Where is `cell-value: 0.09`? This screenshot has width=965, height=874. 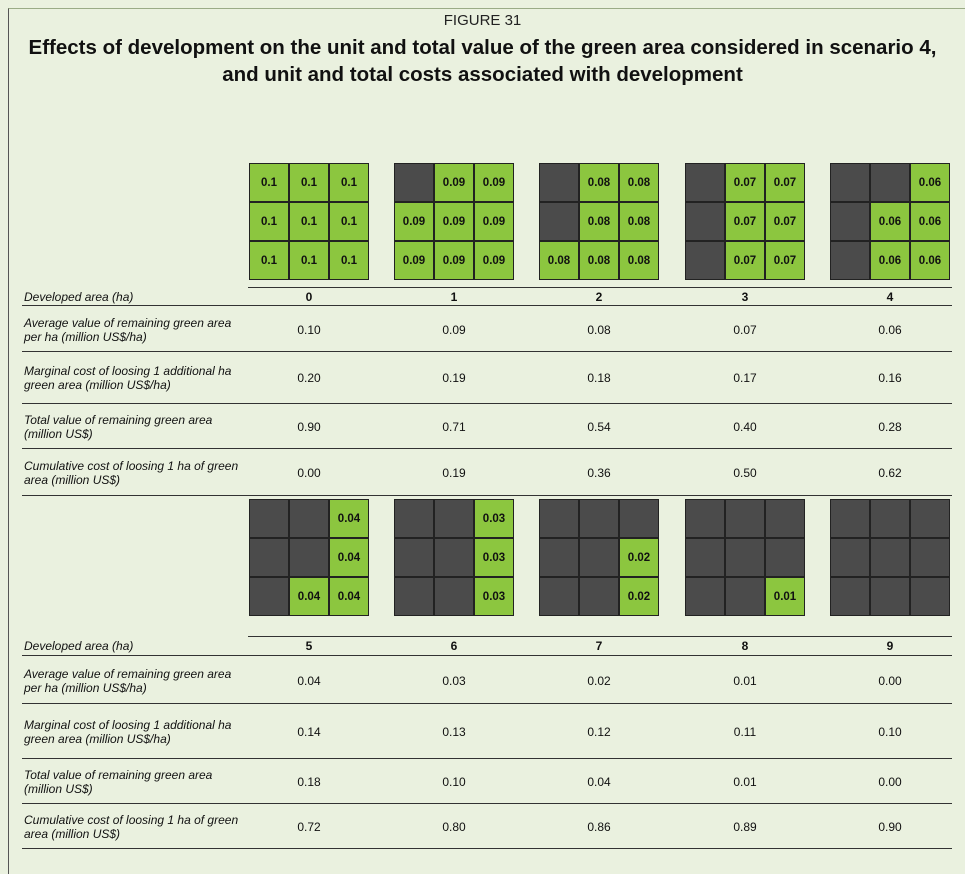
cell-value: 0.09 is located at coordinates (454, 329).